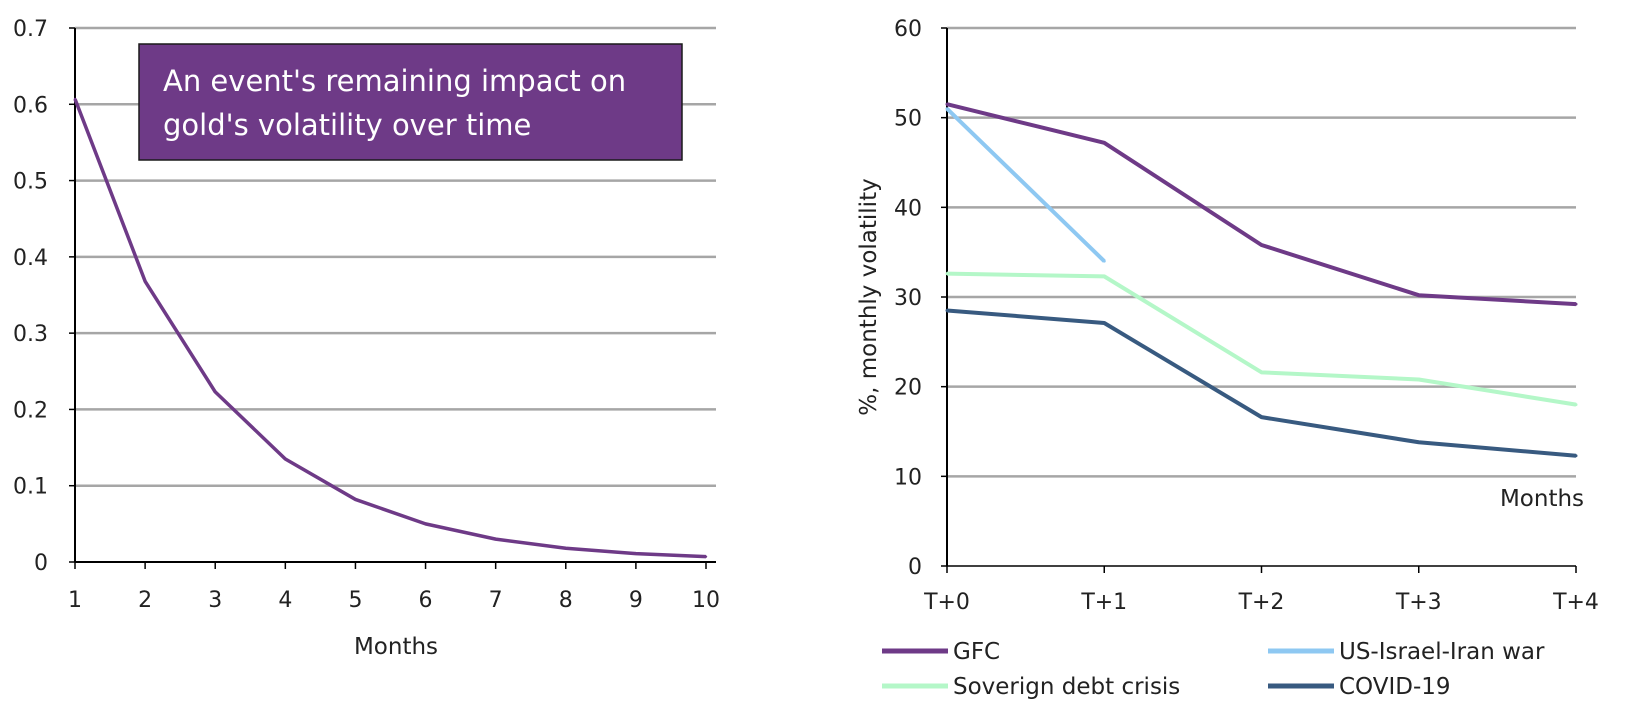 This screenshot has height=707, width=1628. Describe the element at coordinates (566, 600) in the screenshot. I see `left-x-tick-label: 8` at that location.